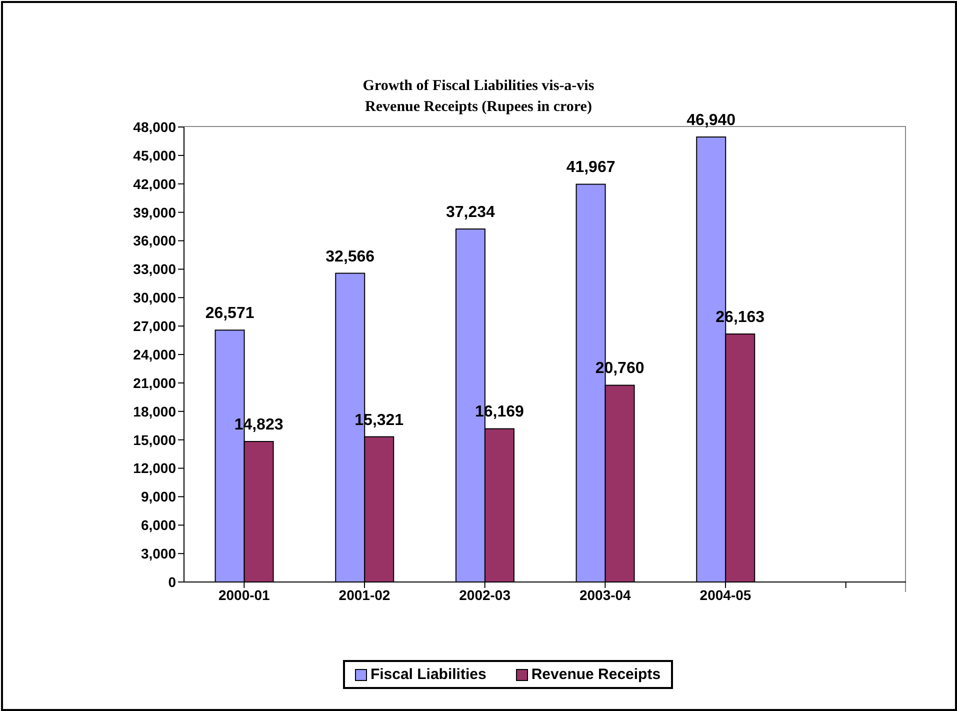 This screenshot has height=711, width=957. Describe the element at coordinates (154, 184) in the screenshot. I see `y-tick-label: 42,000` at that location.